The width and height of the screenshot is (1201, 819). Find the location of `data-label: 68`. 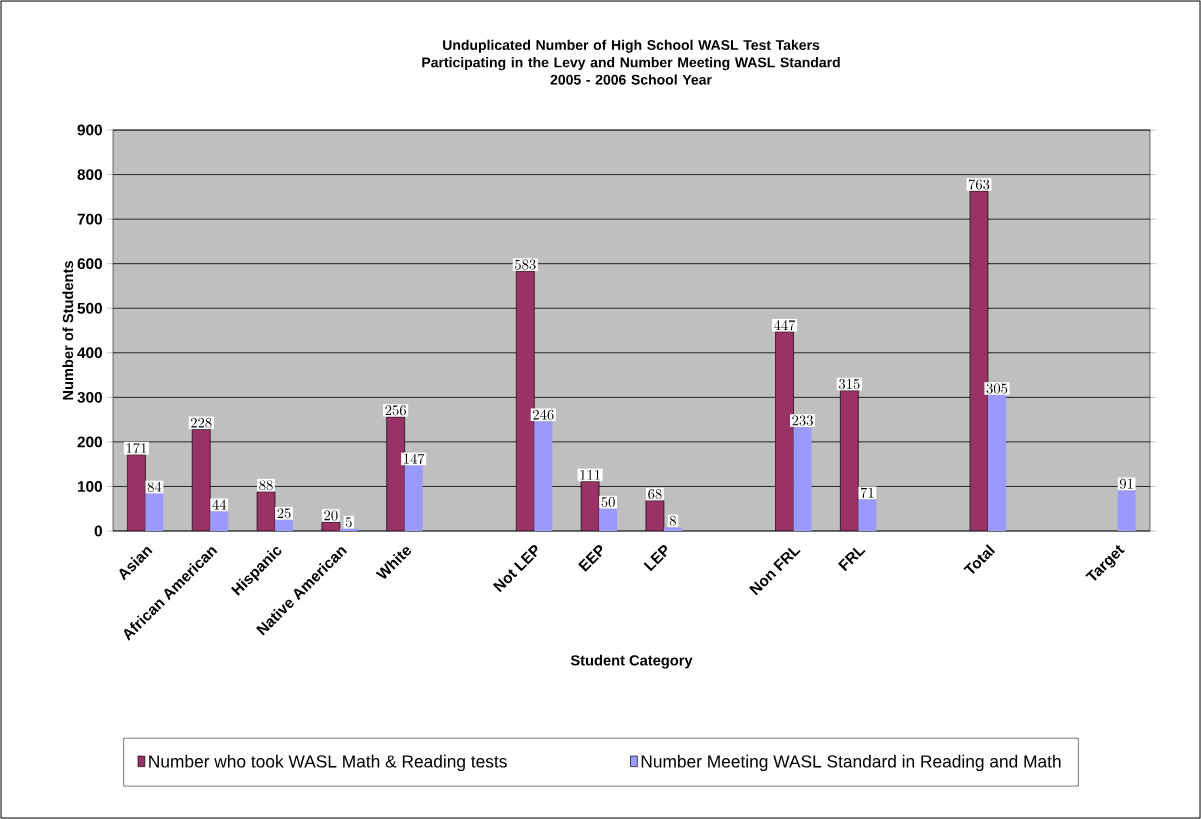

data-label: 68 is located at coordinates (655, 494).